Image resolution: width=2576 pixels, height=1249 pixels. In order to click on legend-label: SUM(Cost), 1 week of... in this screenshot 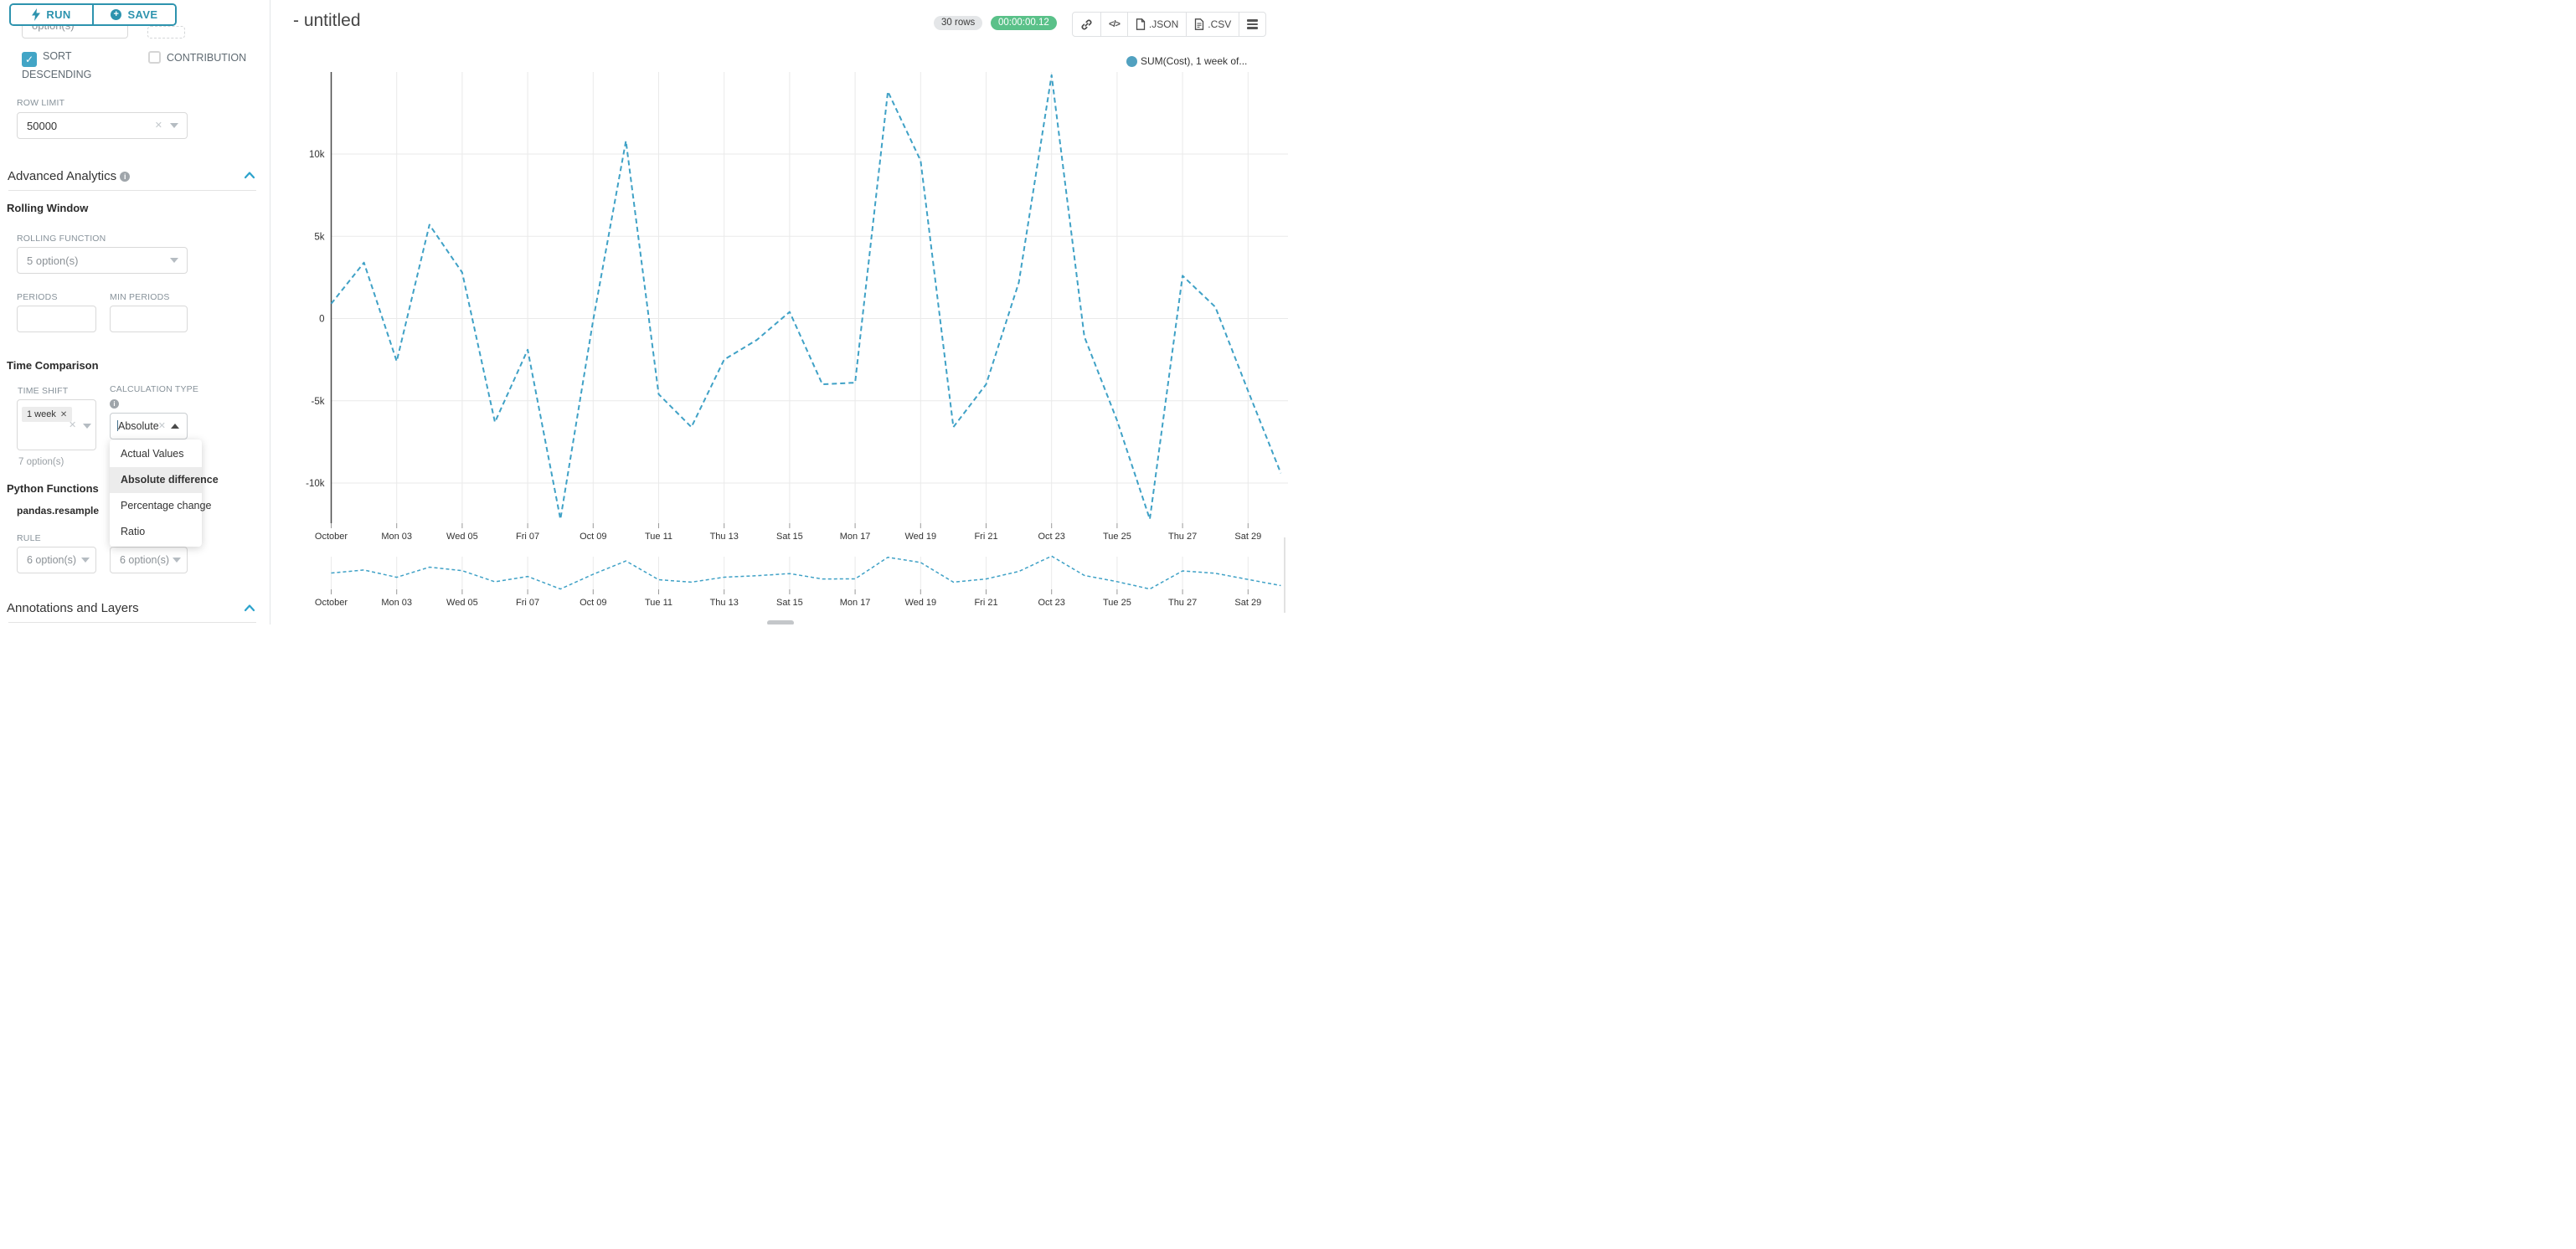, I will do `click(1194, 61)`.